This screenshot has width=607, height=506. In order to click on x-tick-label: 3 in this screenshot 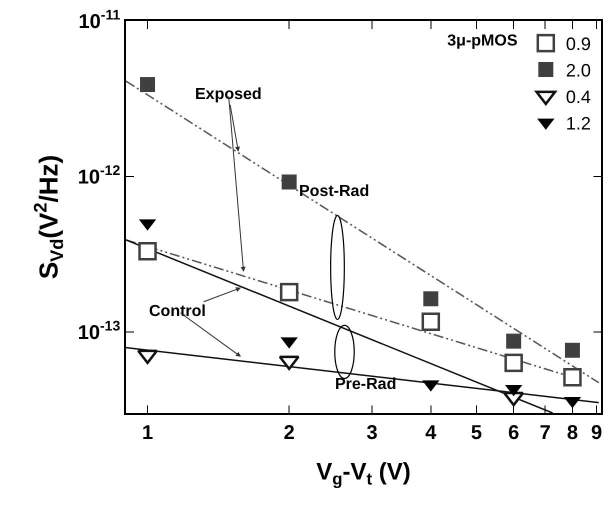, I will do `click(372, 433)`.